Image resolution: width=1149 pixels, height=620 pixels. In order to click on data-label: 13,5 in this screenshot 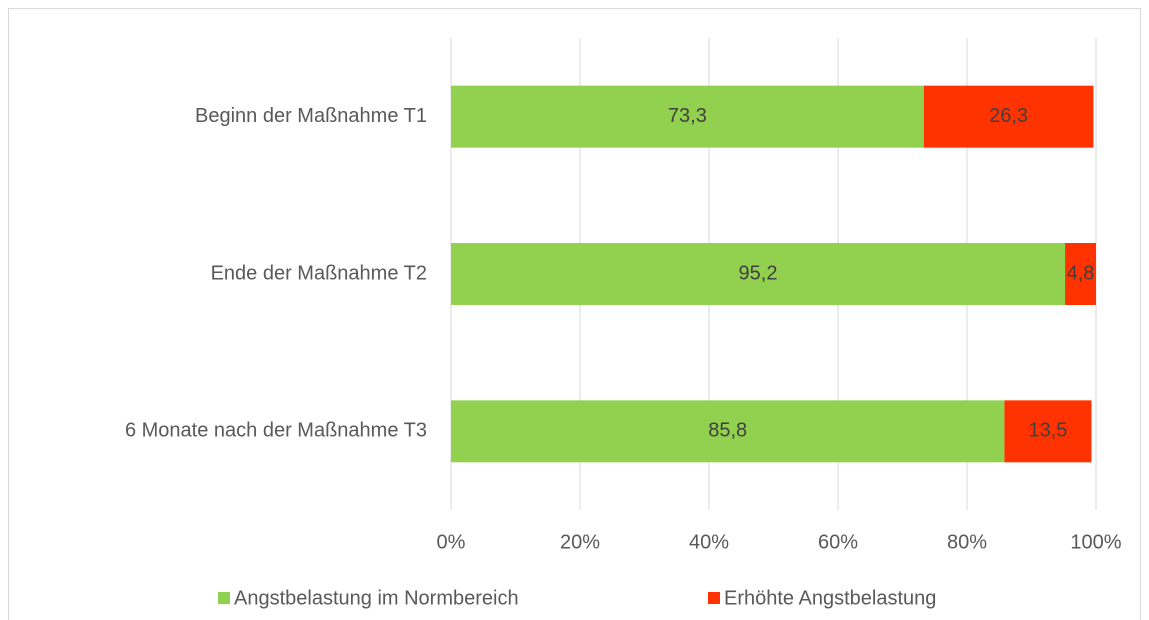, I will do `click(1047, 431)`.